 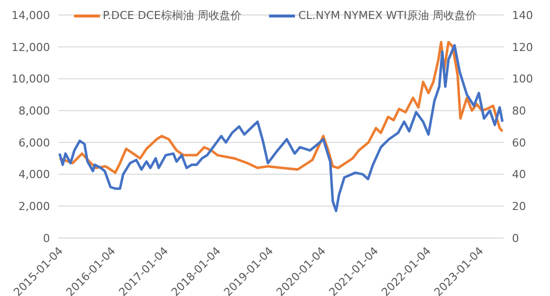 What do you see at coordinates (31, 47) in the screenshot?
I see `y-tick-label: 12,000` at bounding box center [31, 47].